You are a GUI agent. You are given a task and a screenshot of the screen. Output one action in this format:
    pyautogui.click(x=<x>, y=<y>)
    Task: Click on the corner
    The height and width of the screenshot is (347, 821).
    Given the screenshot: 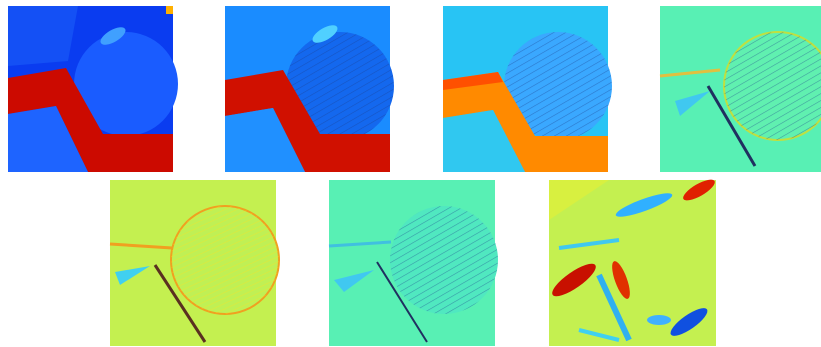 What is the action you would take?
    pyautogui.click(x=169, y=10)
    